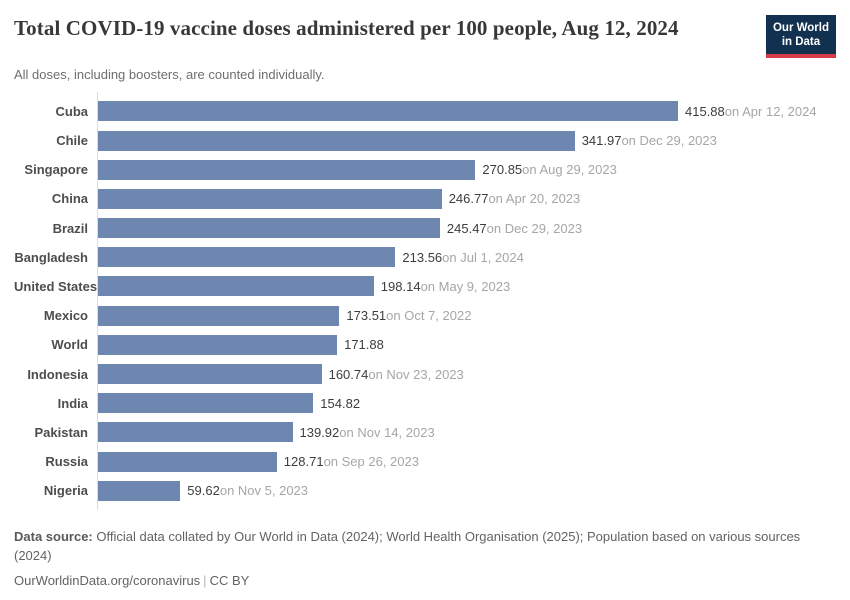  Describe the element at coordinates (319, 432) in the screenshot. I see `value-label: 139.92` at that location.